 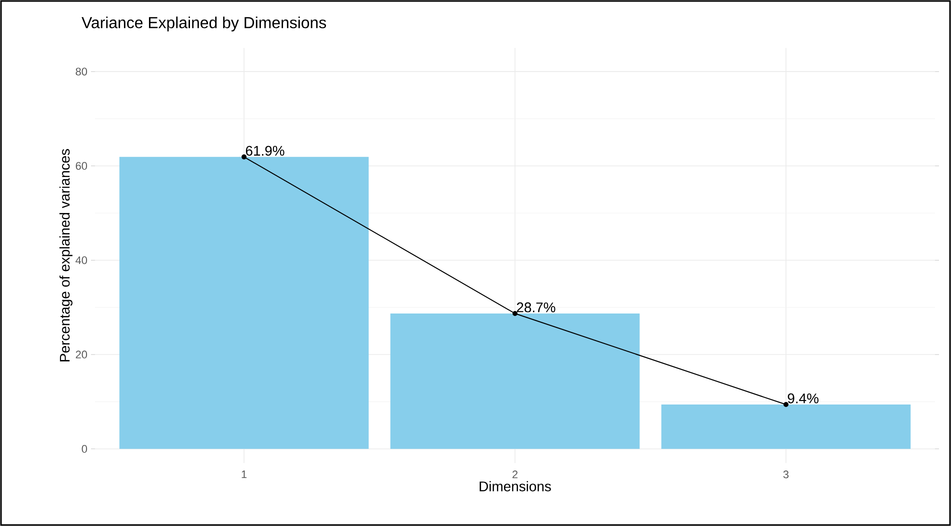 I want to click on y-tick-label: 80, so click(x=82, y=72).